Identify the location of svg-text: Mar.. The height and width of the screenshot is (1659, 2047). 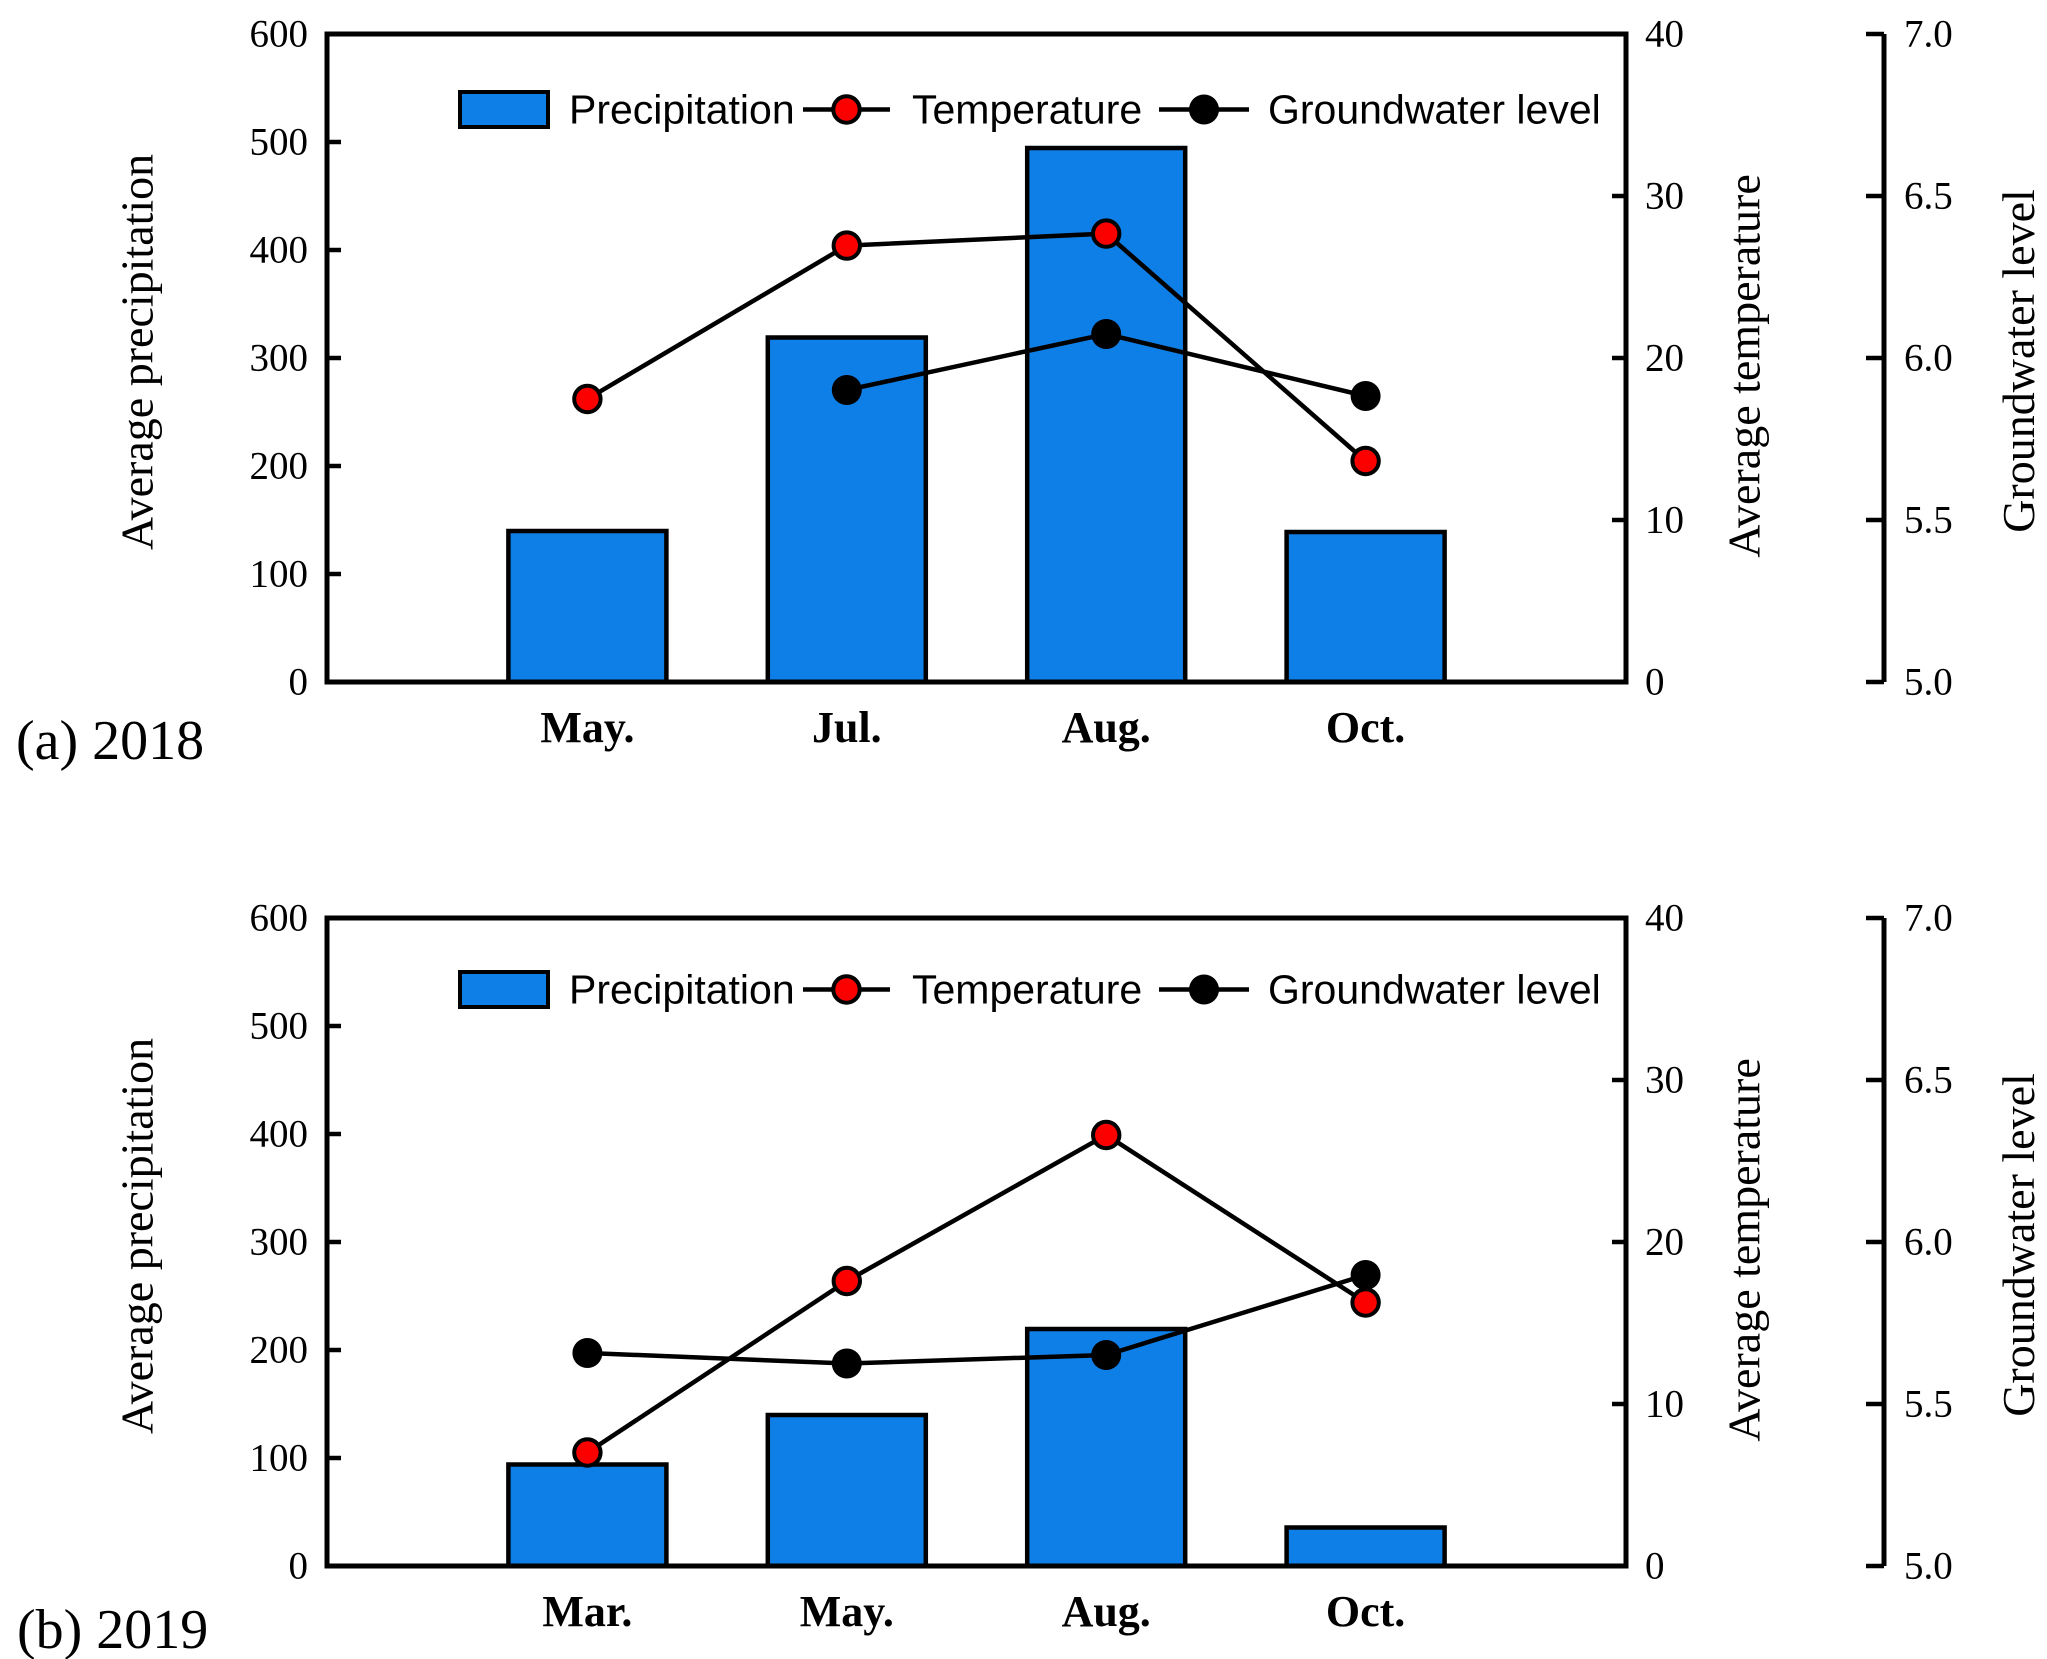
(587, 1611).